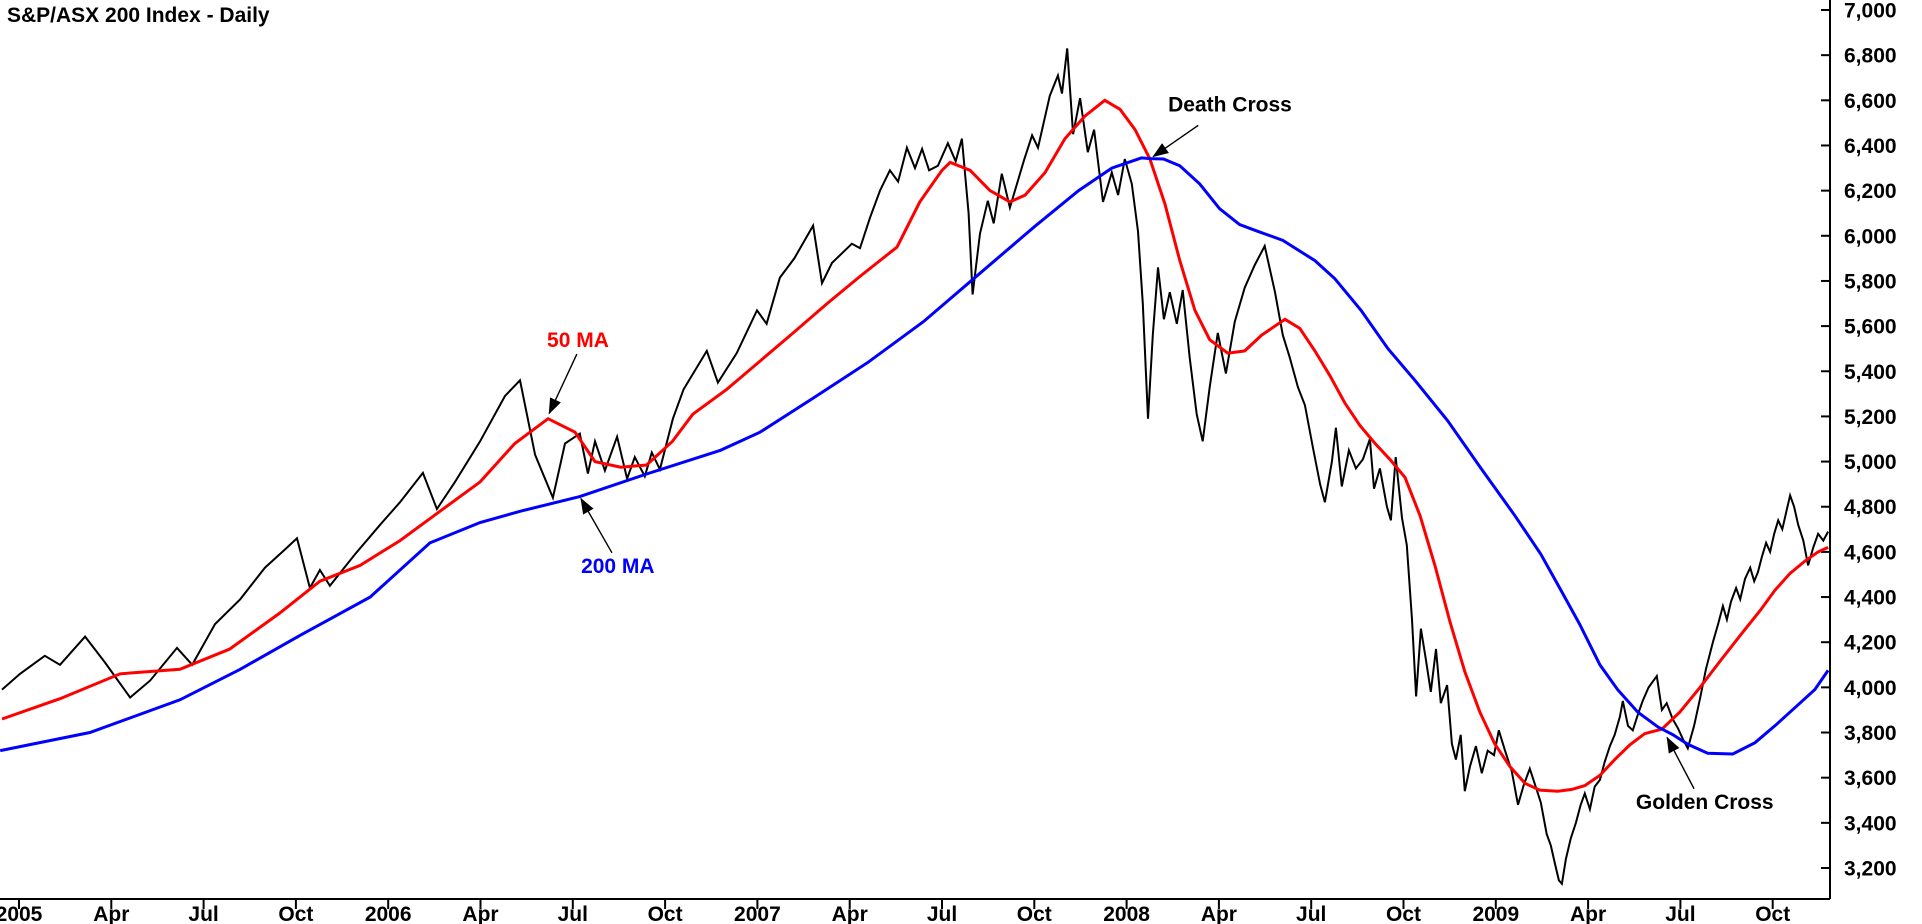  I want to click on annotation-label: 200 MA, so click(618, 566).